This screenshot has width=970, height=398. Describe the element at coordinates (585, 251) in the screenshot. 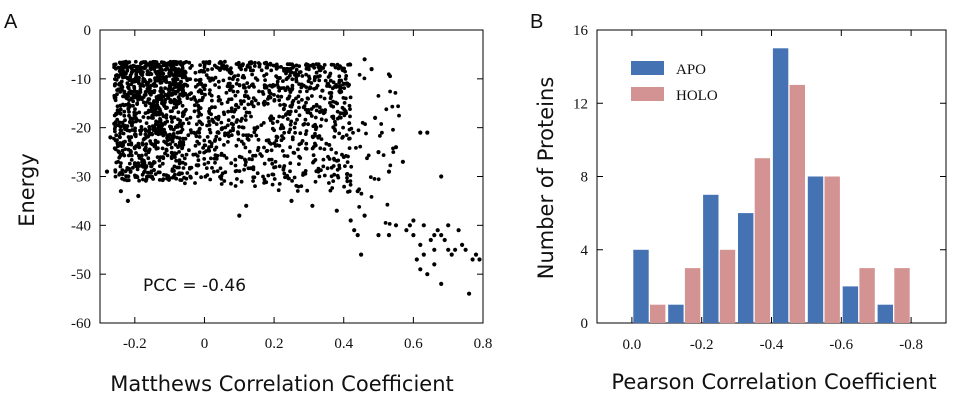

I see `y-tick-label: 4` at that location.